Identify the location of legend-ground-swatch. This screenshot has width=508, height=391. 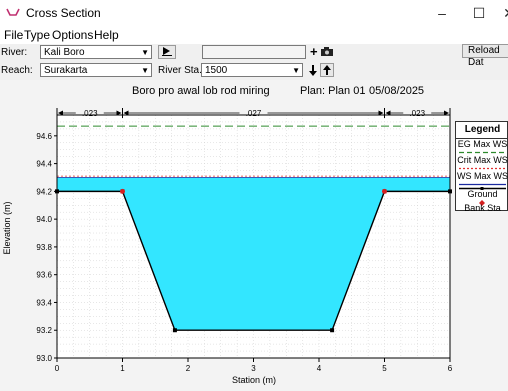
(482, 188).